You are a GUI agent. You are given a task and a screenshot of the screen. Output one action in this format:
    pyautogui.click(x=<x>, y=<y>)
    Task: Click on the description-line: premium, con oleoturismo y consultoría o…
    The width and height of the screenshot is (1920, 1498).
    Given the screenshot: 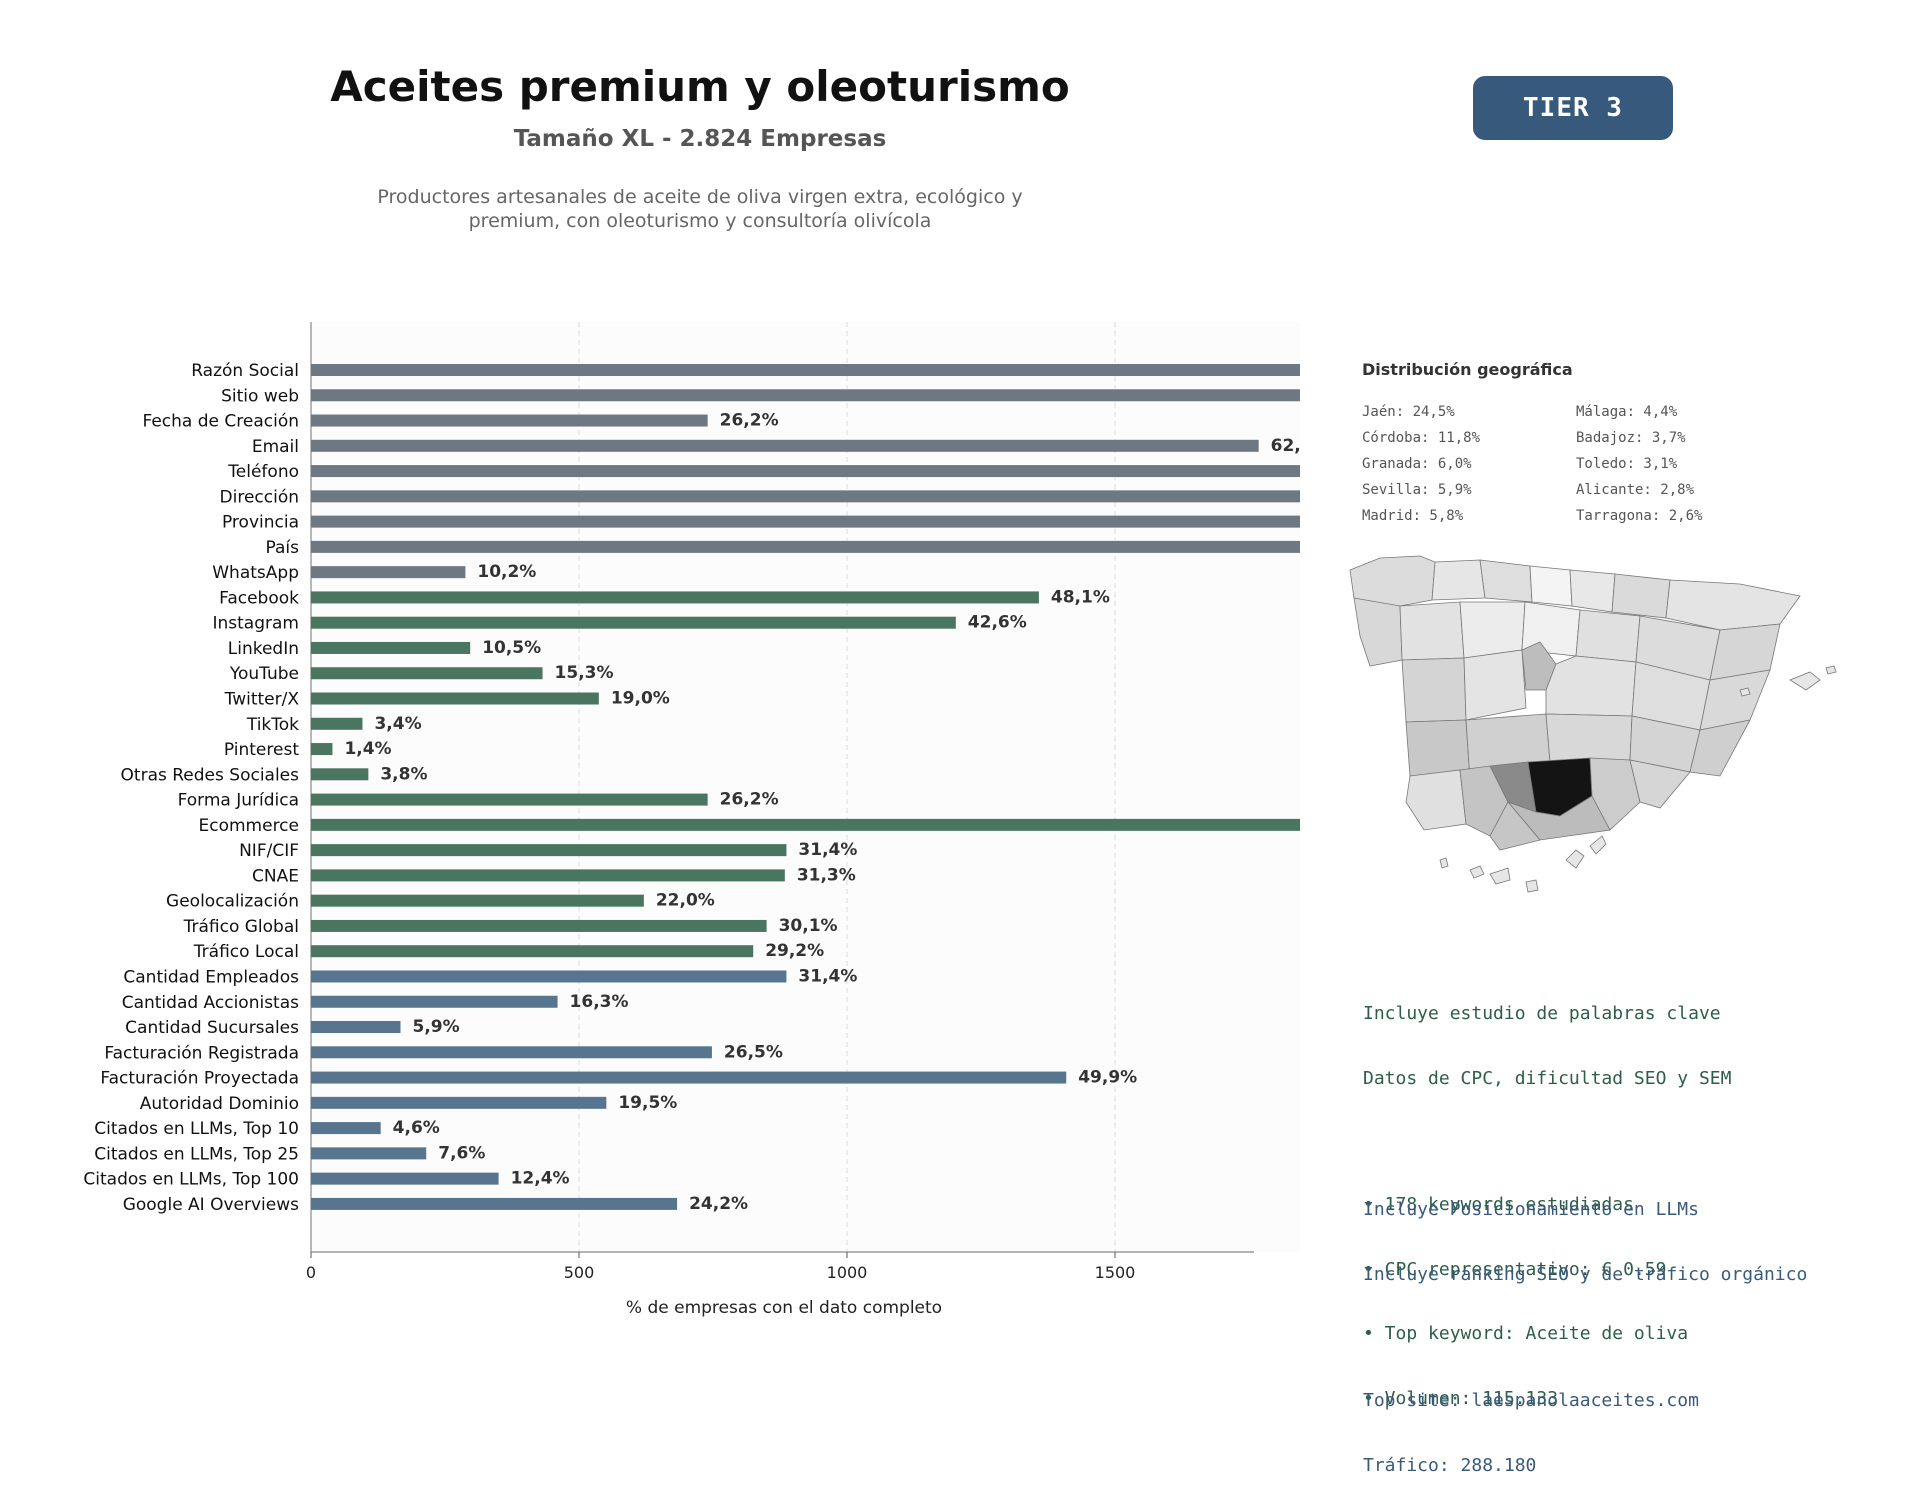 What is the action you would take?
    pyautogui.click(x=700, y=221)
    